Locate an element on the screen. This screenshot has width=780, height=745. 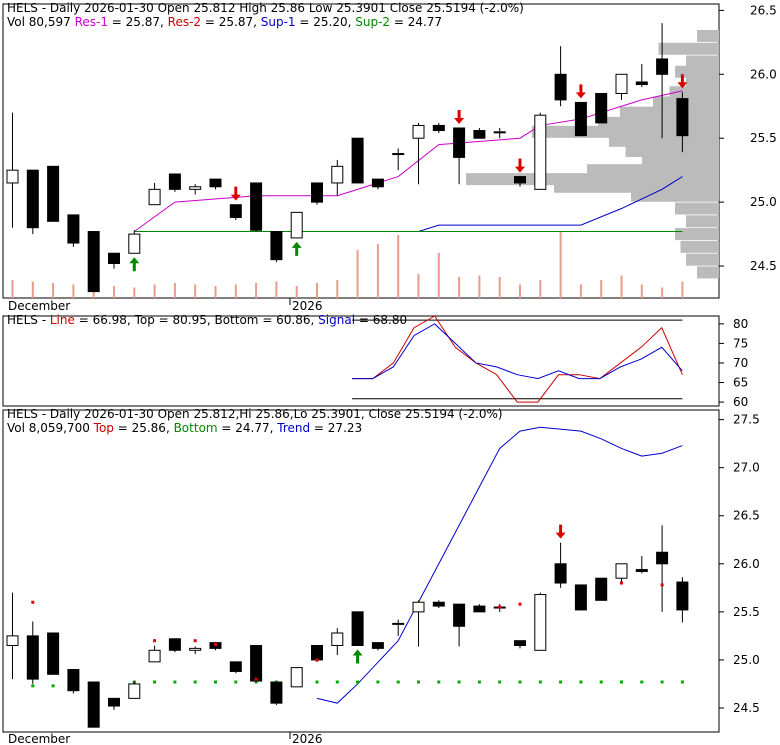
header-part: = 24.77, is located at coordinates (248, 428).